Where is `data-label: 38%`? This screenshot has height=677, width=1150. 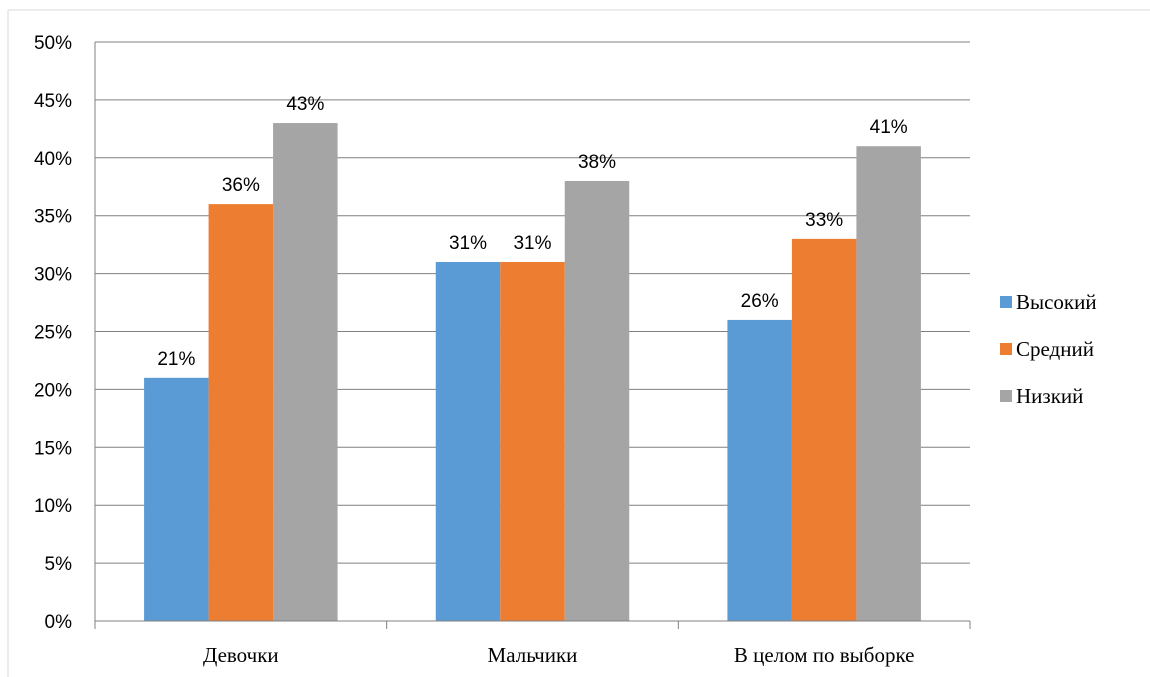
data-label: 38% is located at coordinates (597, 162).